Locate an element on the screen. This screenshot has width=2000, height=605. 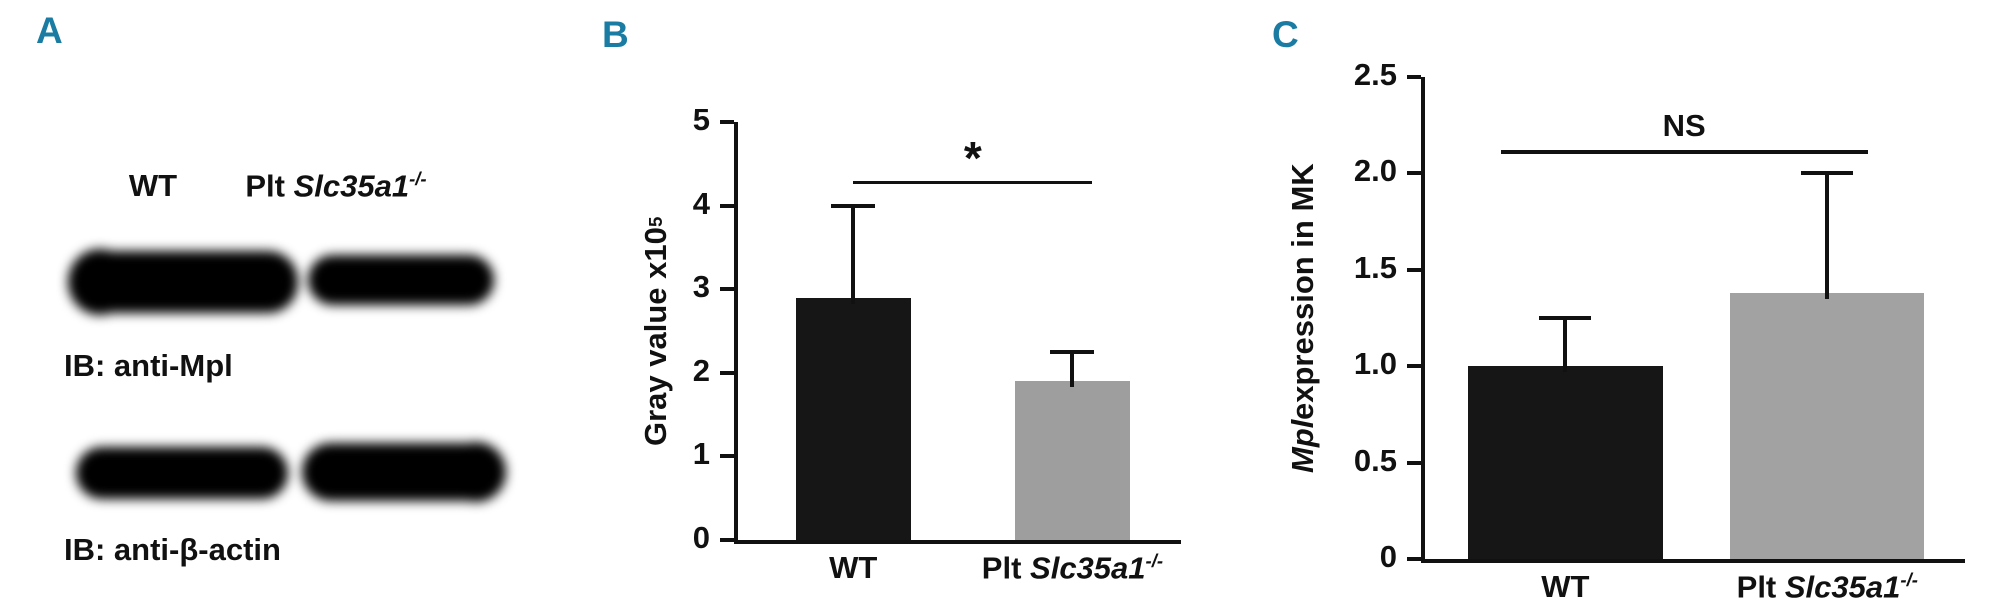
lane-label-plt-slc35a1: Plt Slc35a1-/- is located at coordinates (336, 186).